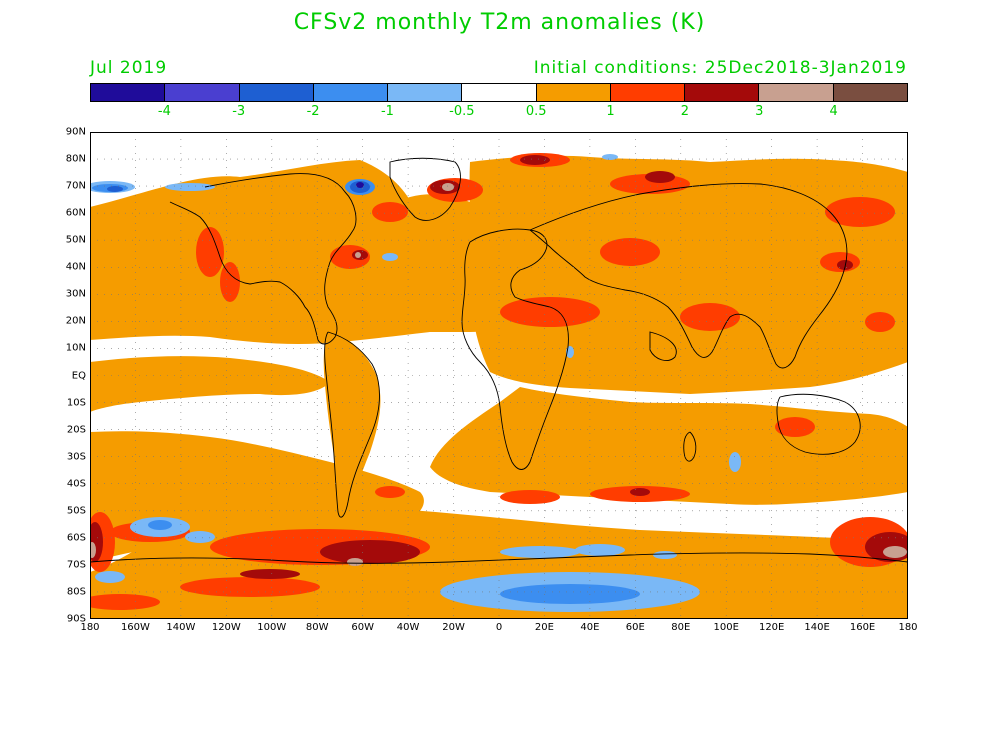 This screenshot has height=750, width=999. What do you see at coordinates (76, 484) in the screenshot?
I see `latitude-tick-label: 40S` at bounding box center [76, 484].